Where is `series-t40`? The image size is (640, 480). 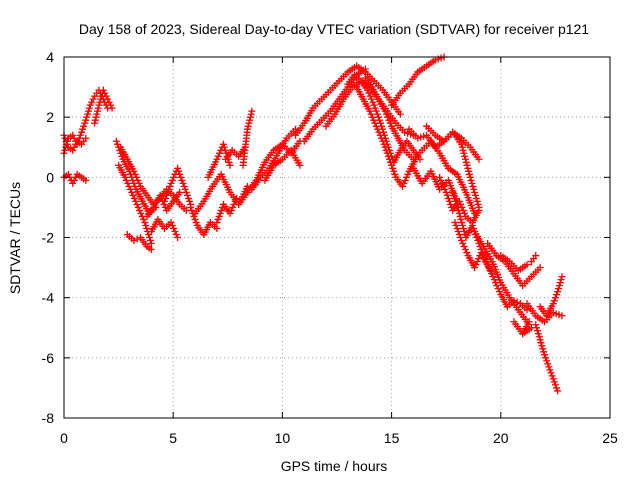
series-t40 is located at coordinates (551, 296).